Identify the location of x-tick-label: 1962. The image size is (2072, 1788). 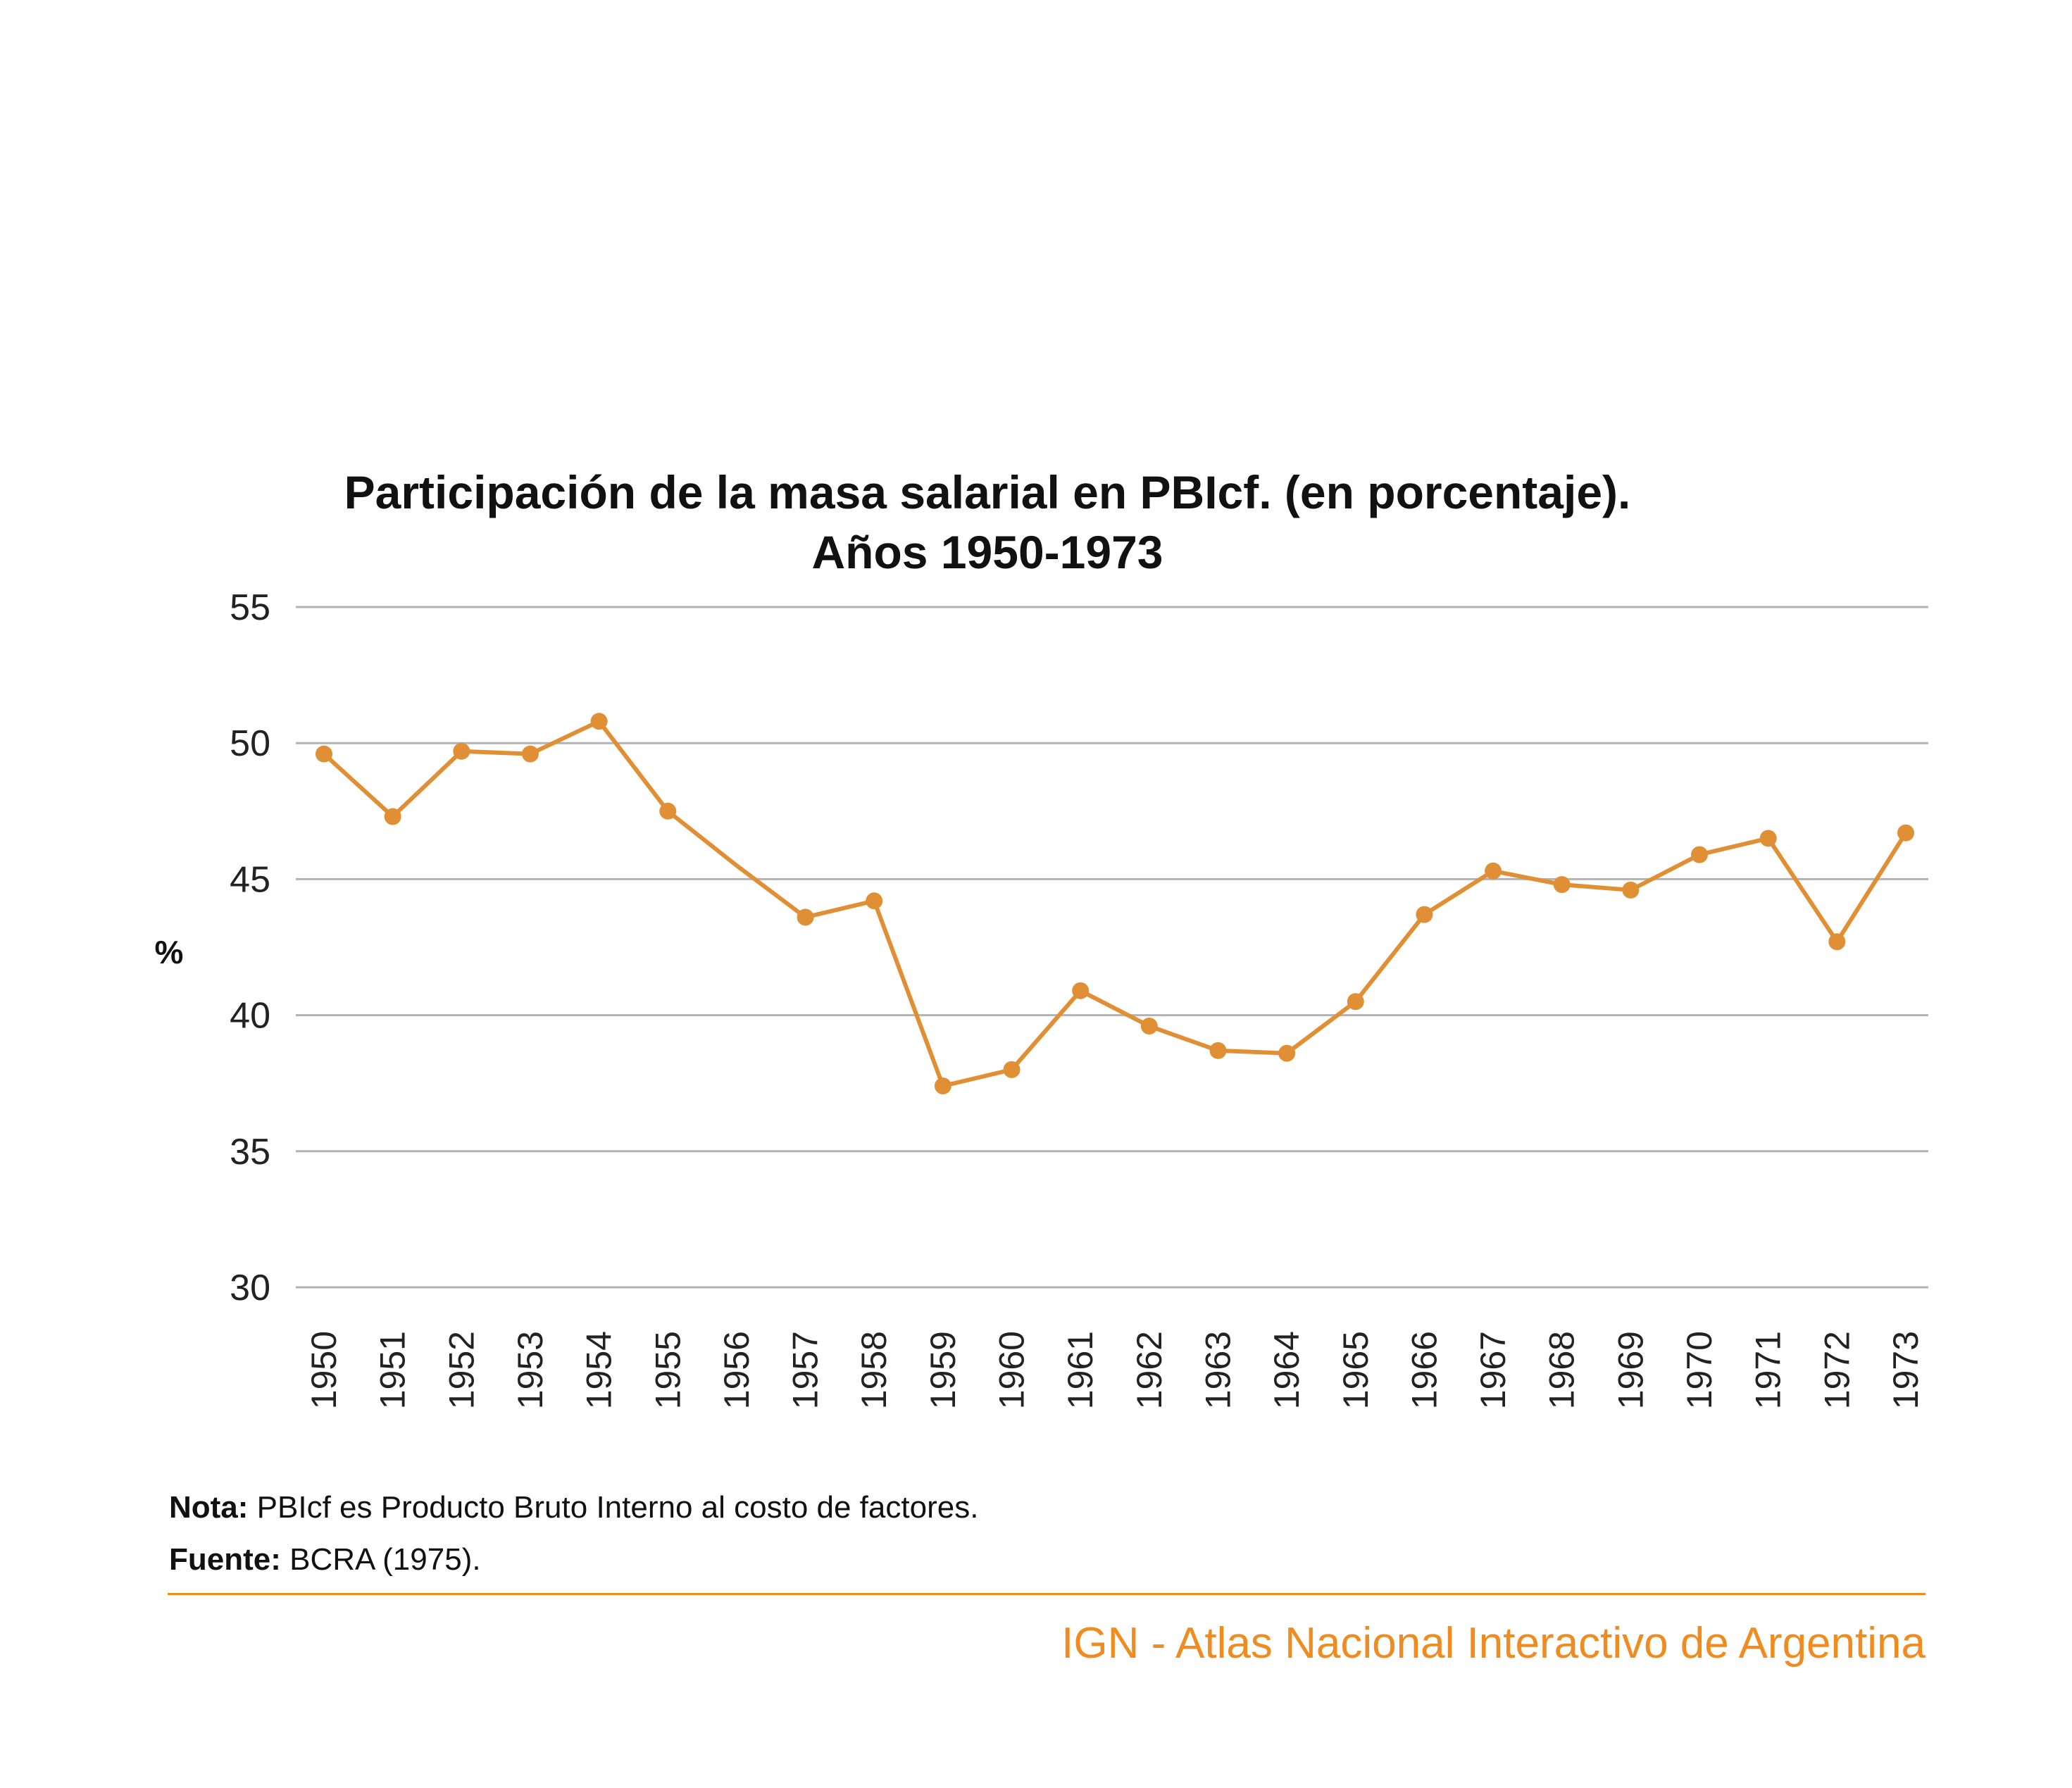
(1149, 1370).